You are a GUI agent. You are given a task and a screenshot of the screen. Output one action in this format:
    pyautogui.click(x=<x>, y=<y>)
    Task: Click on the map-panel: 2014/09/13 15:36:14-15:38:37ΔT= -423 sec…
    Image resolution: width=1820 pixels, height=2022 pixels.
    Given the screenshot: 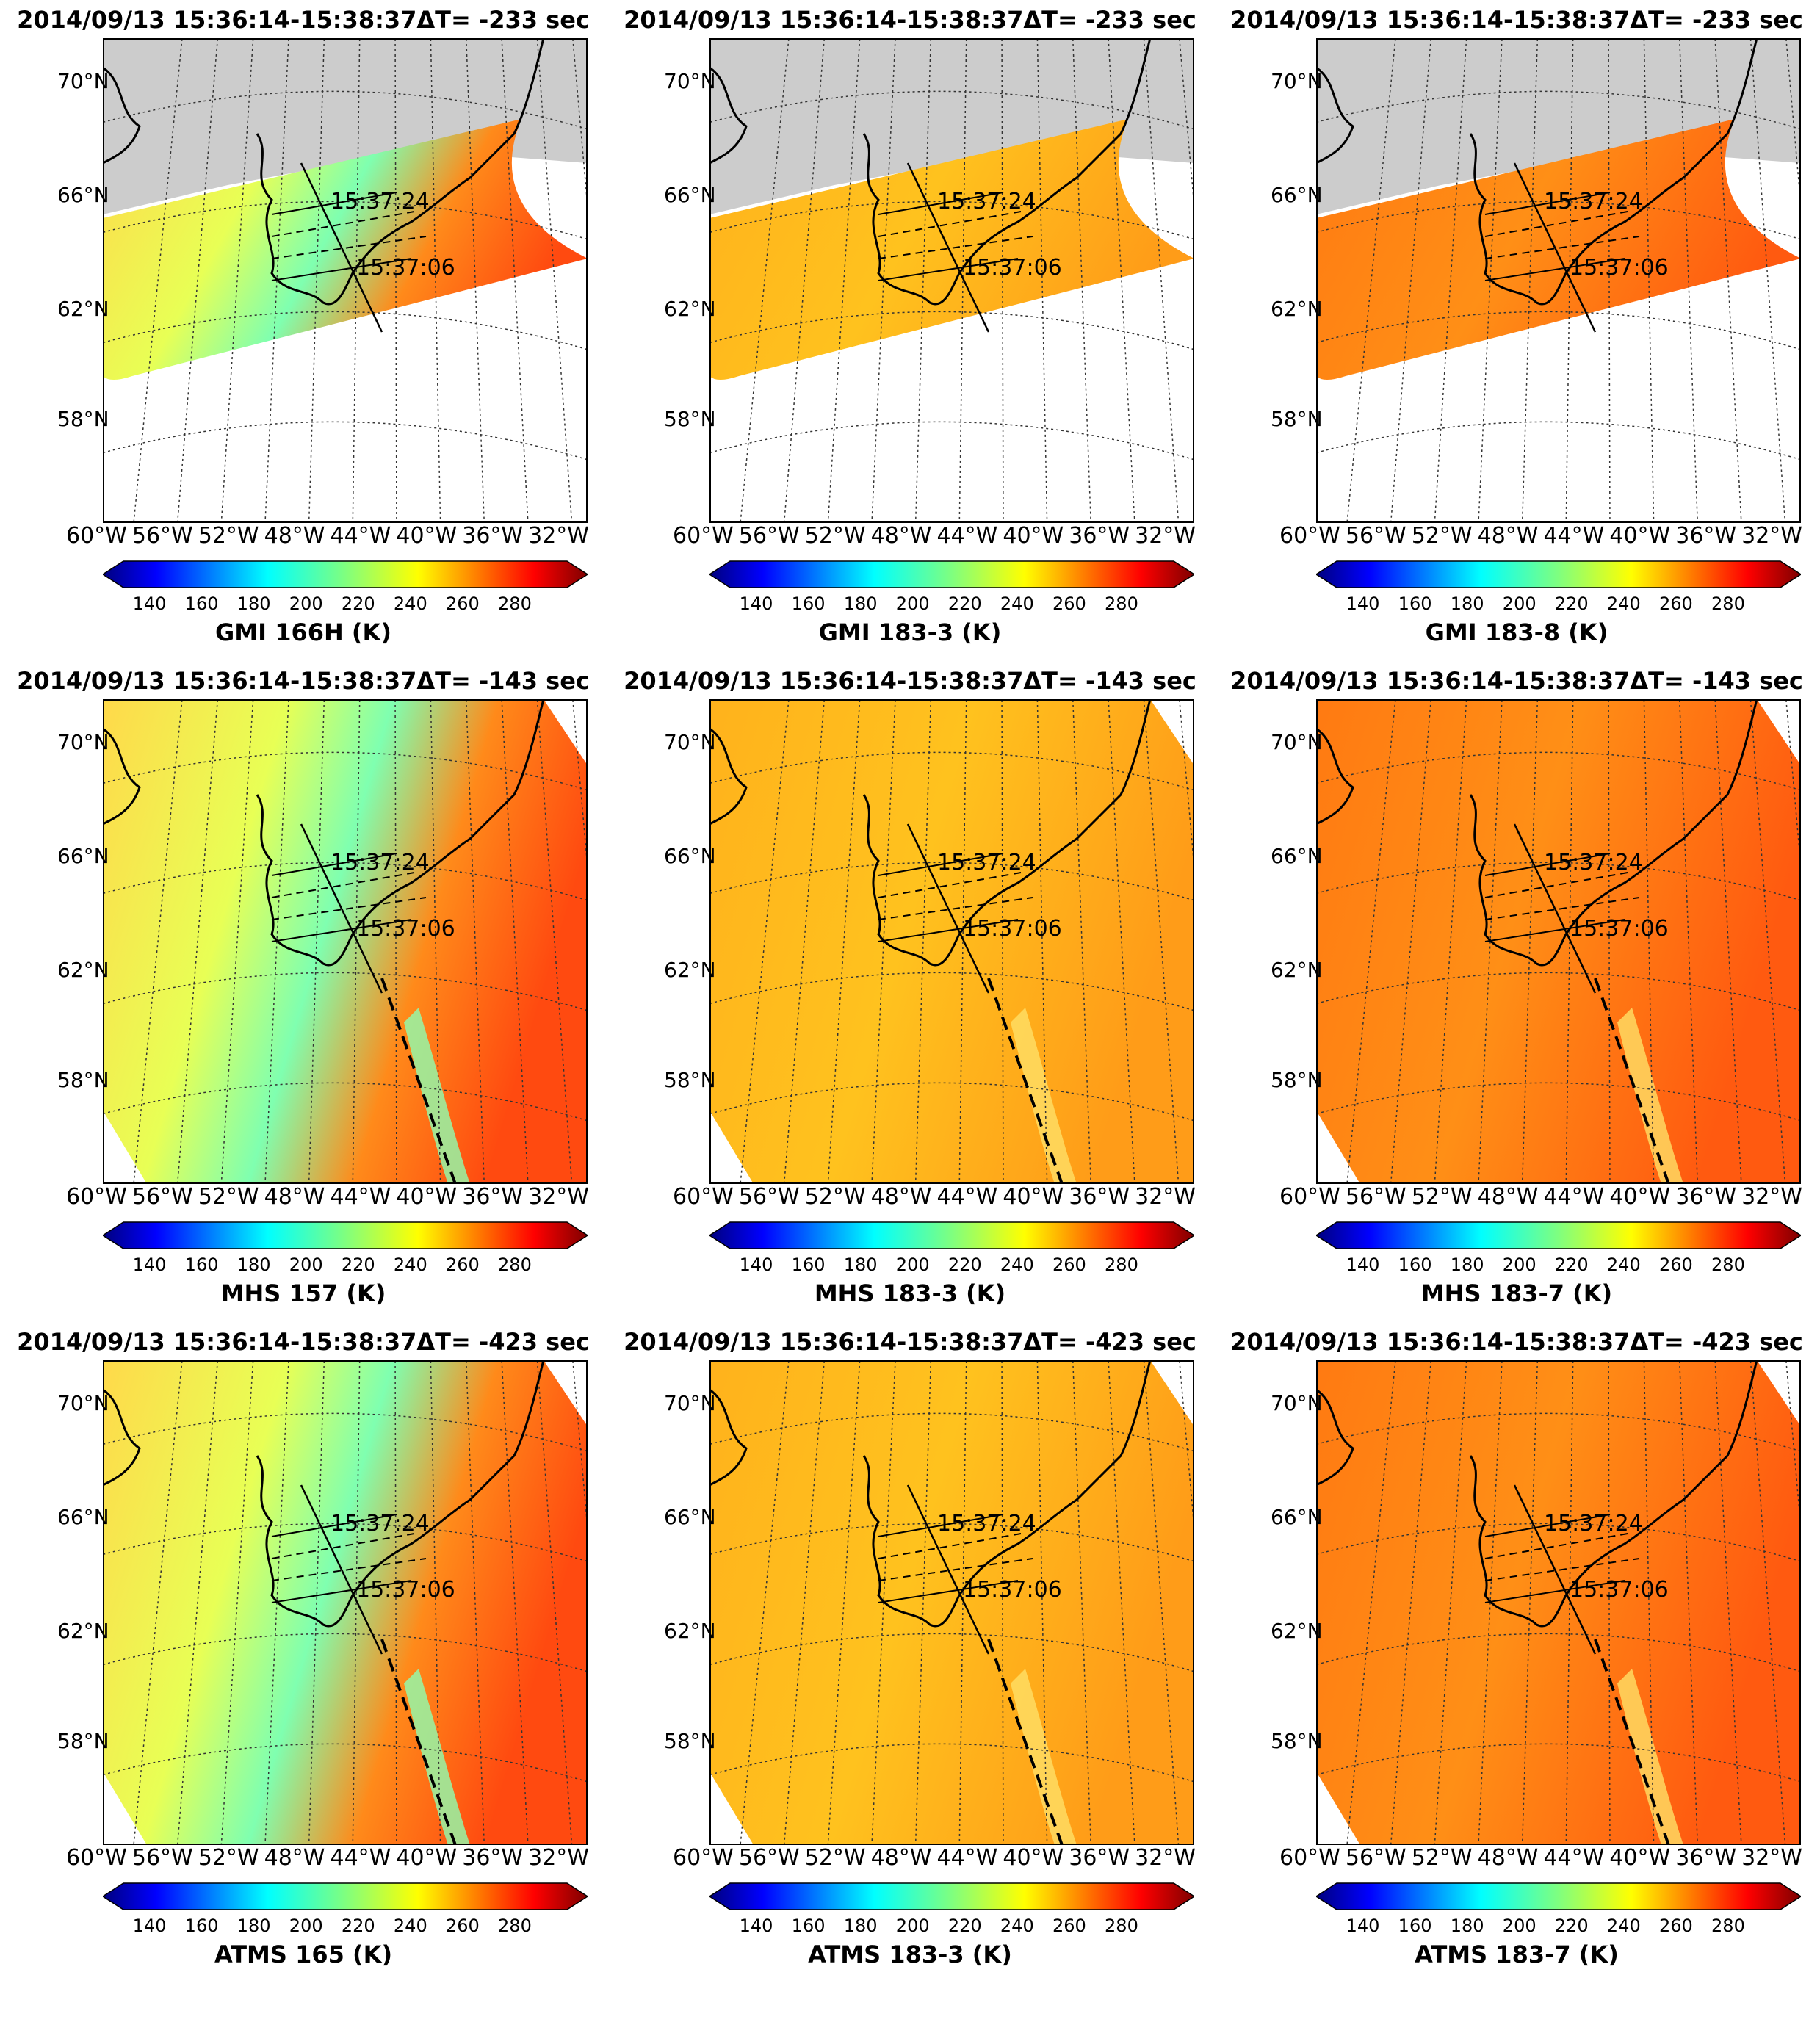 What is the action you would take?
    pyautogui.click(x=910, y=1652)
    